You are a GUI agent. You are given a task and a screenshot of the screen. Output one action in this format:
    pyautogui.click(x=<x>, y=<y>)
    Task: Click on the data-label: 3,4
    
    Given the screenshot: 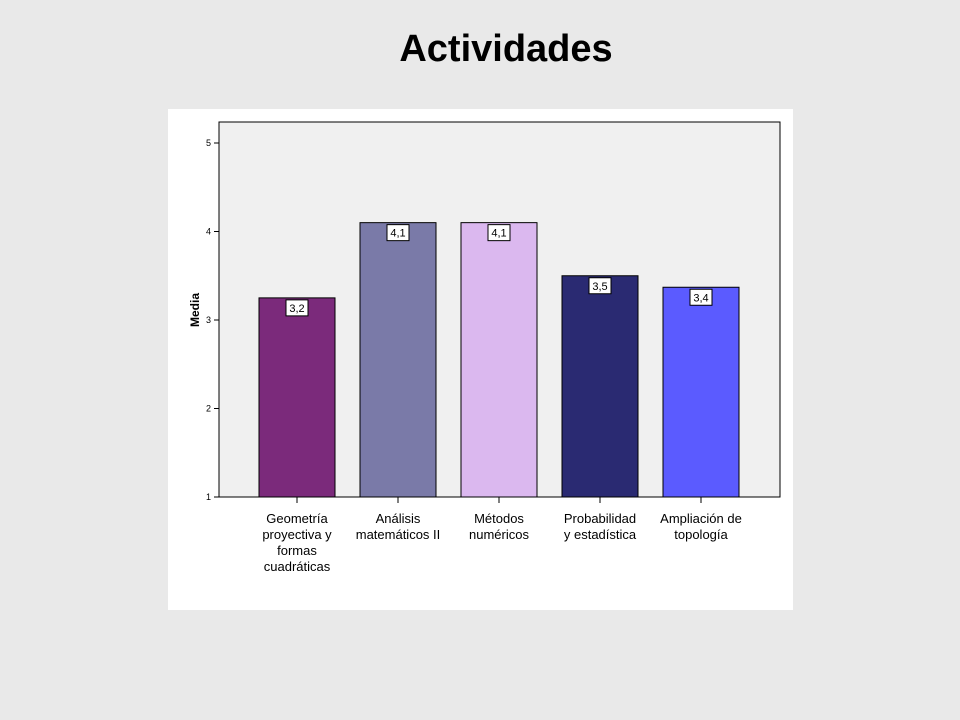 What is the action you would take?
    pyautogui.click(x=700, y=298)
    